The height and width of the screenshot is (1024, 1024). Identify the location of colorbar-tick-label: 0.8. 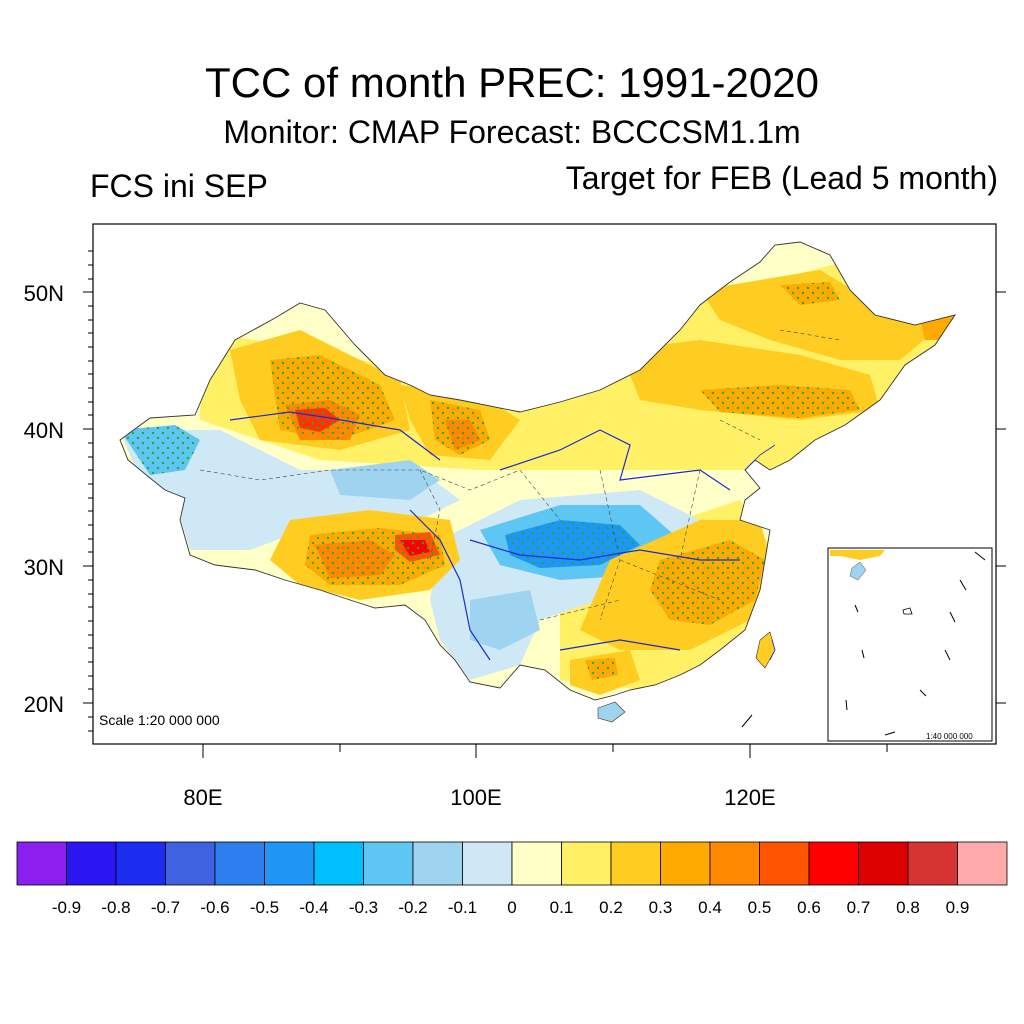
(908, 907).